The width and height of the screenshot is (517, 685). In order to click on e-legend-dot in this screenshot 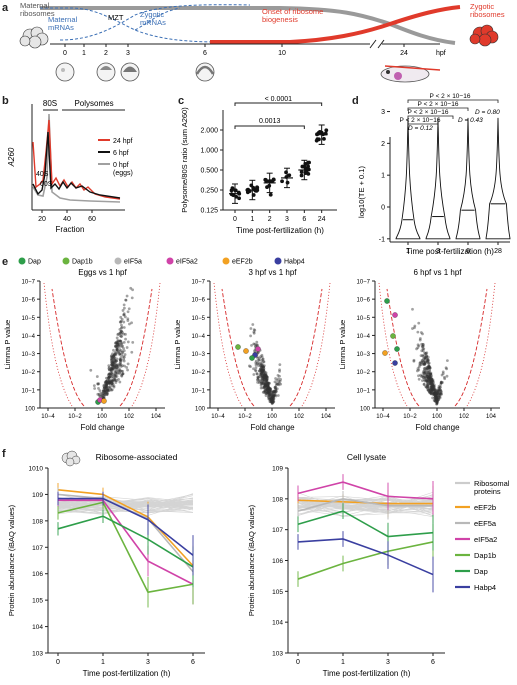, I will do `click(170, 261)`.